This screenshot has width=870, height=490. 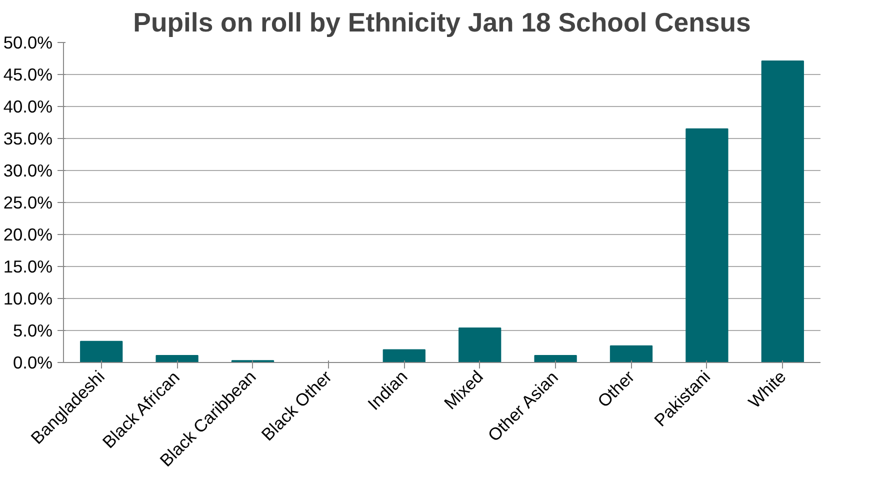 What do you see at coordinates (28, 202) in the screenshot?
I see `y-tick-label: 25.0%` at bounding box center [28, 202].